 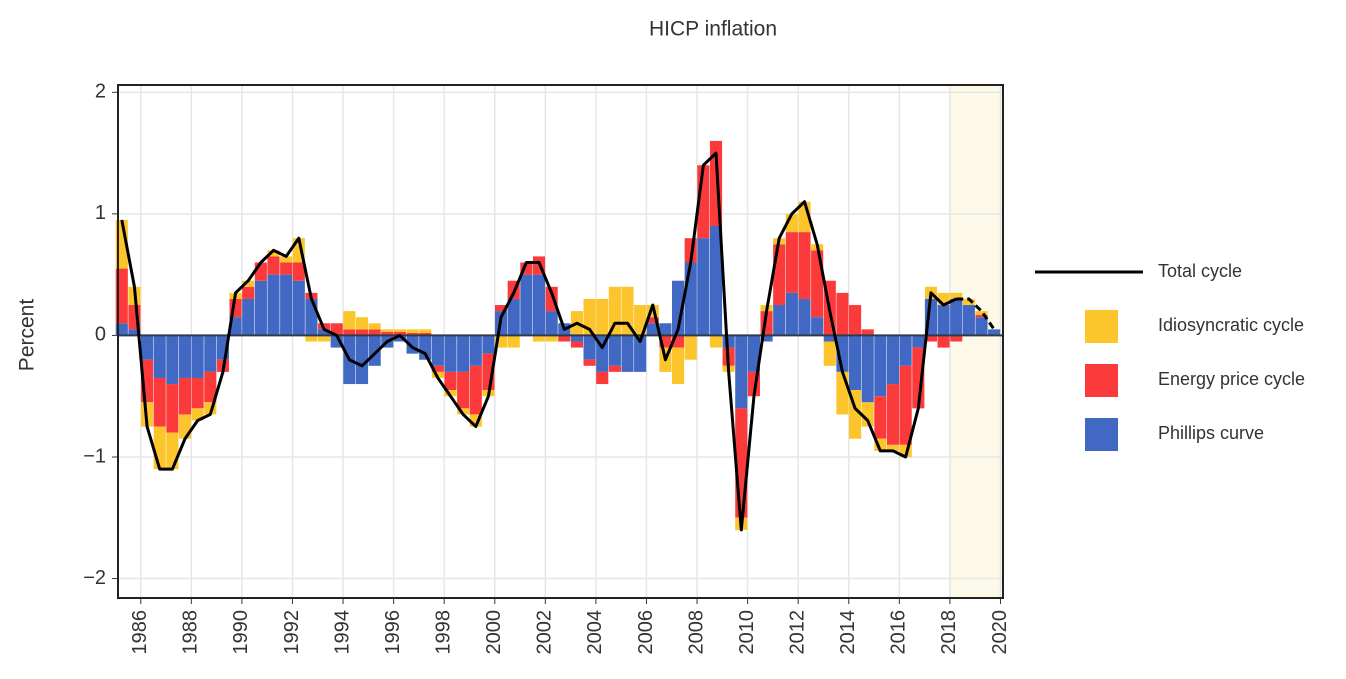 What do you see at coordinates (696, 632) in the screenshot?
I see `x-tick-label: 2008` at bounding box center [696, 632].